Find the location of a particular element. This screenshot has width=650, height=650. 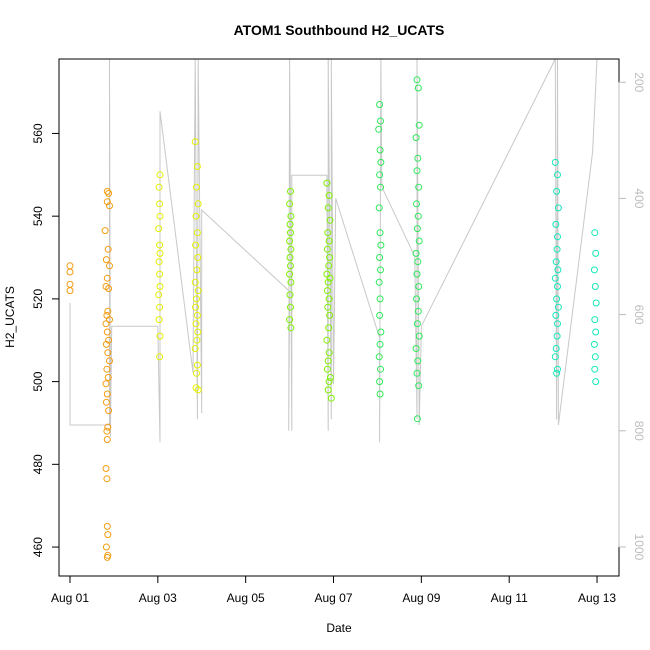

y-tick-label: 480 is located at coordinates (38, 464).